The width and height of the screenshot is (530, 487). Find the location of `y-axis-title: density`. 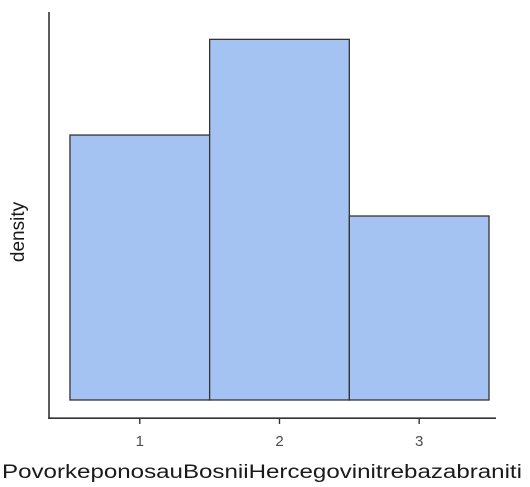

y-axis-title: density is located at coordinates (18, 231).